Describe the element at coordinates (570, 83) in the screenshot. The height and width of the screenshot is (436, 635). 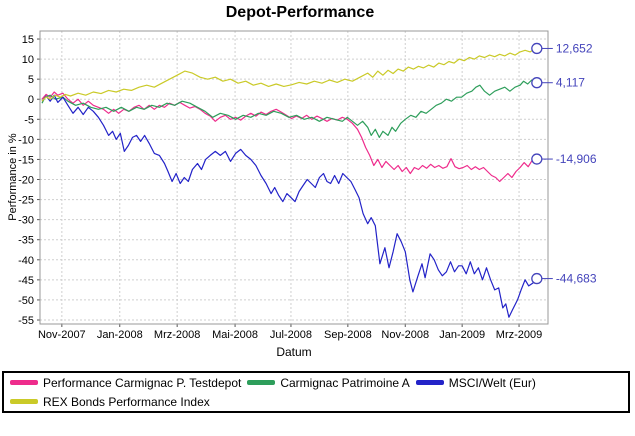
I see `end-value-label-carmignac-patrimoine-a: 4,117` at that location.